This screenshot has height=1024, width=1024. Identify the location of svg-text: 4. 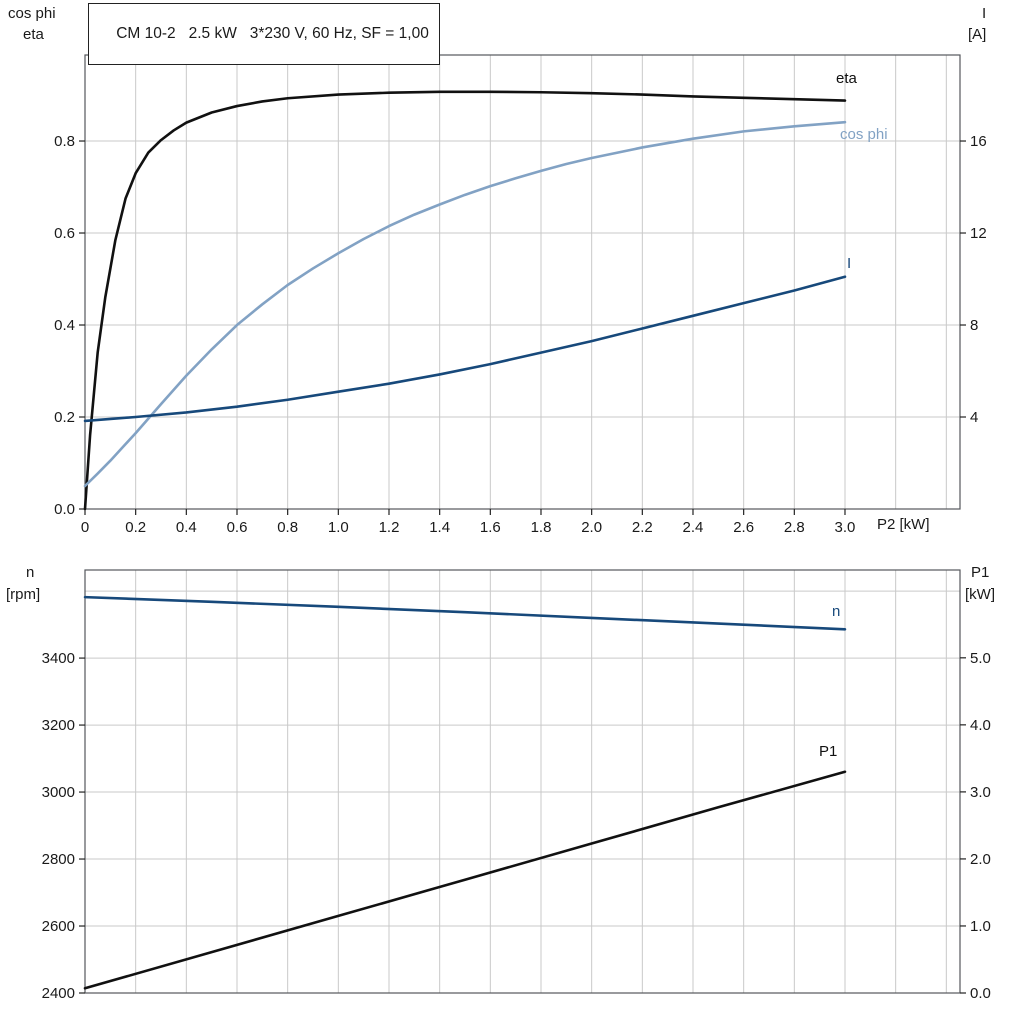
(974, 417).